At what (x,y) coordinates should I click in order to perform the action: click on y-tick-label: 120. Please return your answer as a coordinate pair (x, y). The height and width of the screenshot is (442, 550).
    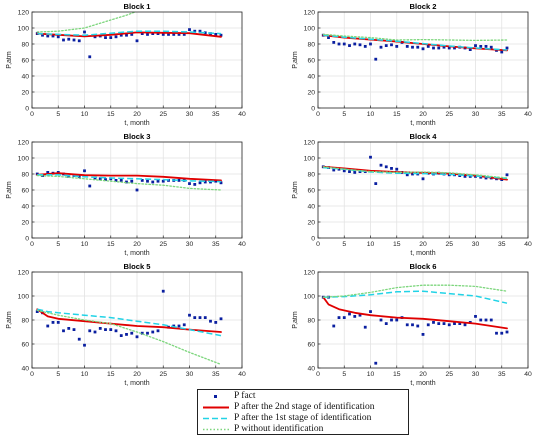
    Looking at the image, I should click on (24, 142).